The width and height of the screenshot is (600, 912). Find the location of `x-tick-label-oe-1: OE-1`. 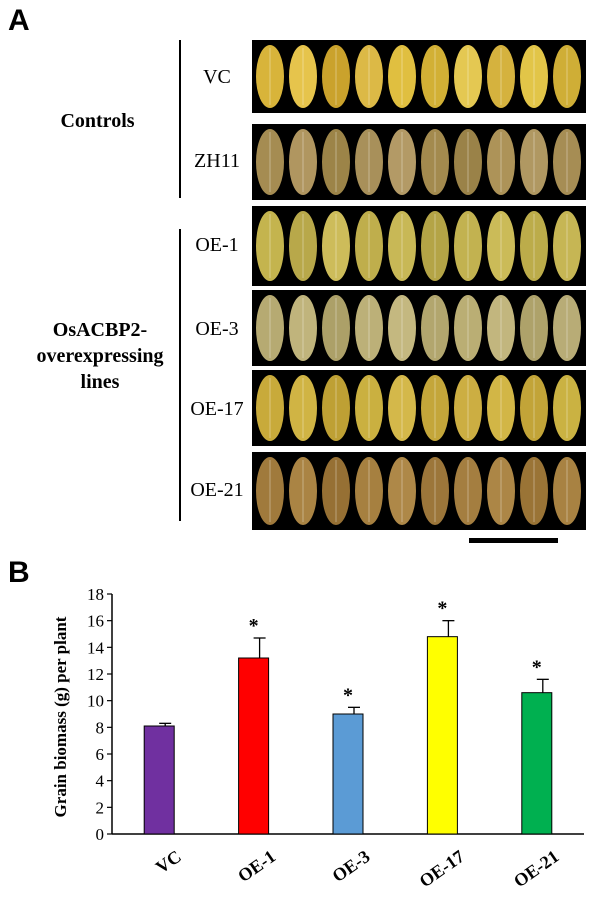

x-tick-label-oe-1: OE-1 is located at coordinates (256, 866).